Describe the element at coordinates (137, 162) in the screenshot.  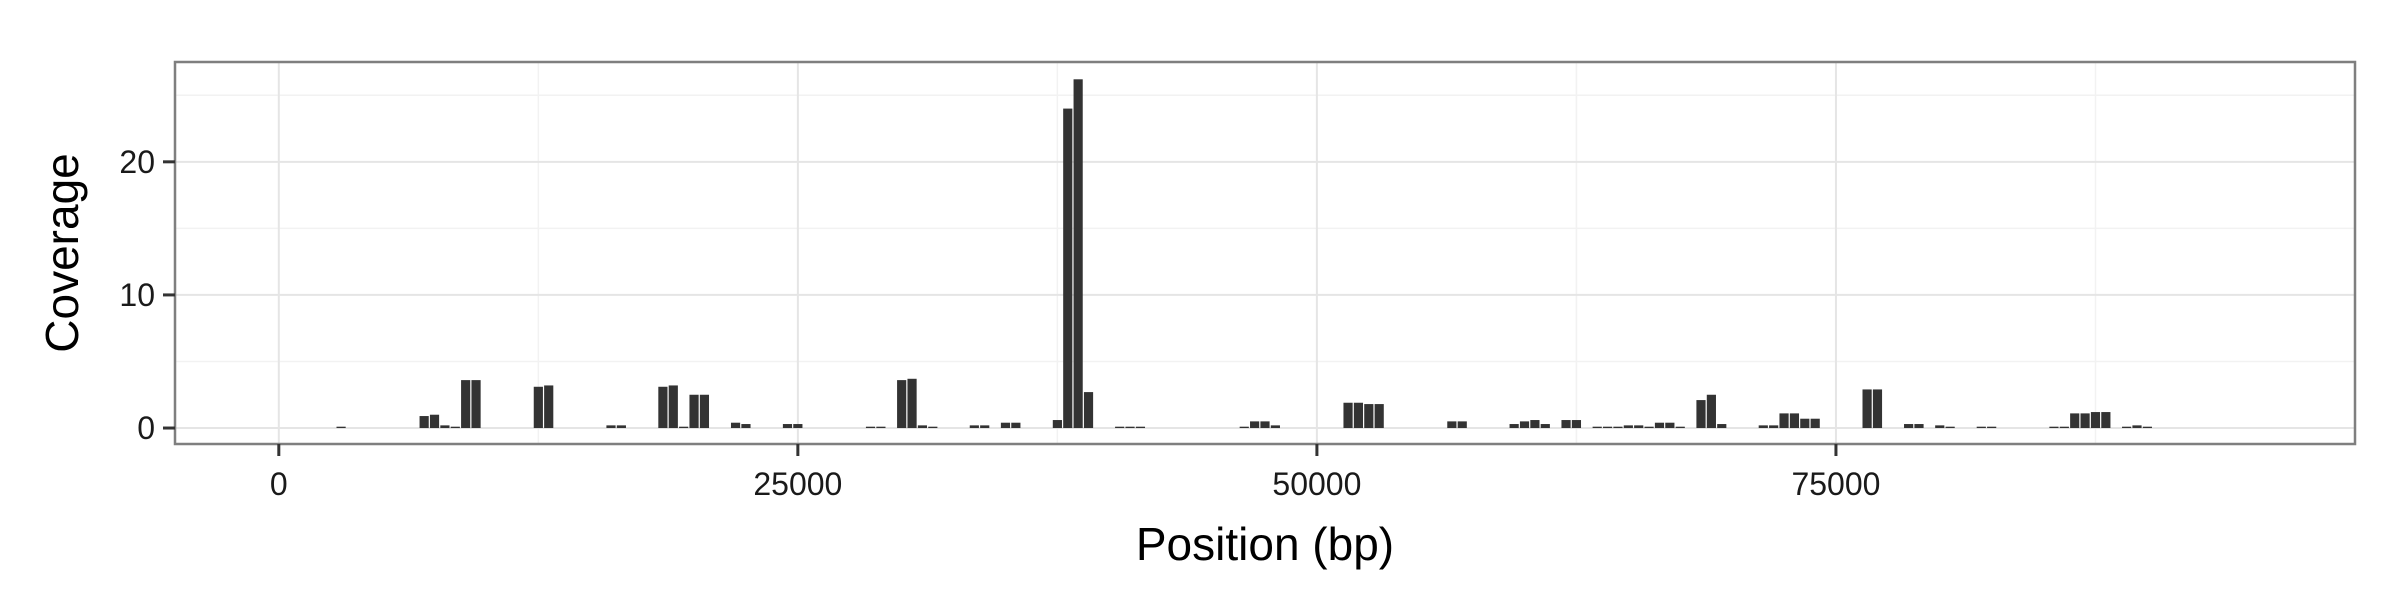
I see `y-tick-label: 20` at that location.